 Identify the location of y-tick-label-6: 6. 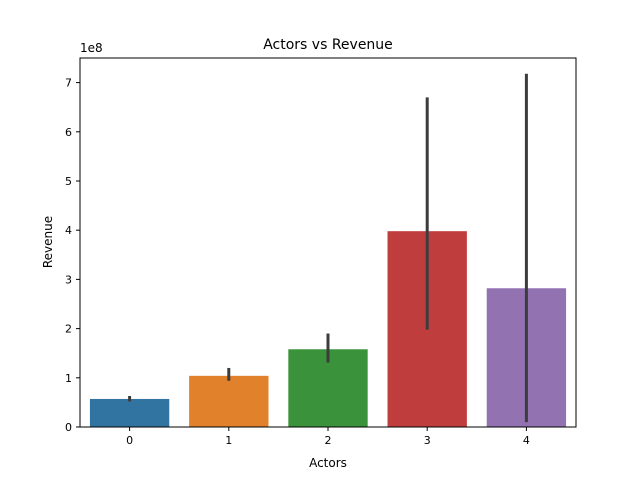
(68, 132).